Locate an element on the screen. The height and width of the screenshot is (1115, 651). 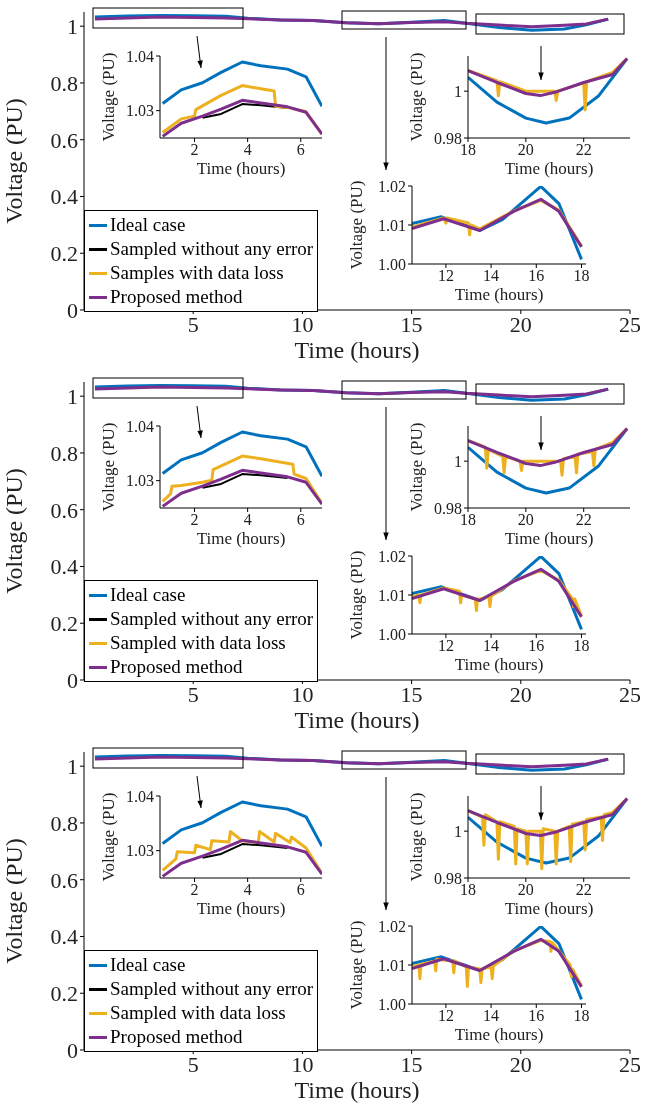
y-tick-label: 0.98 is located at coordinates (448, 138).